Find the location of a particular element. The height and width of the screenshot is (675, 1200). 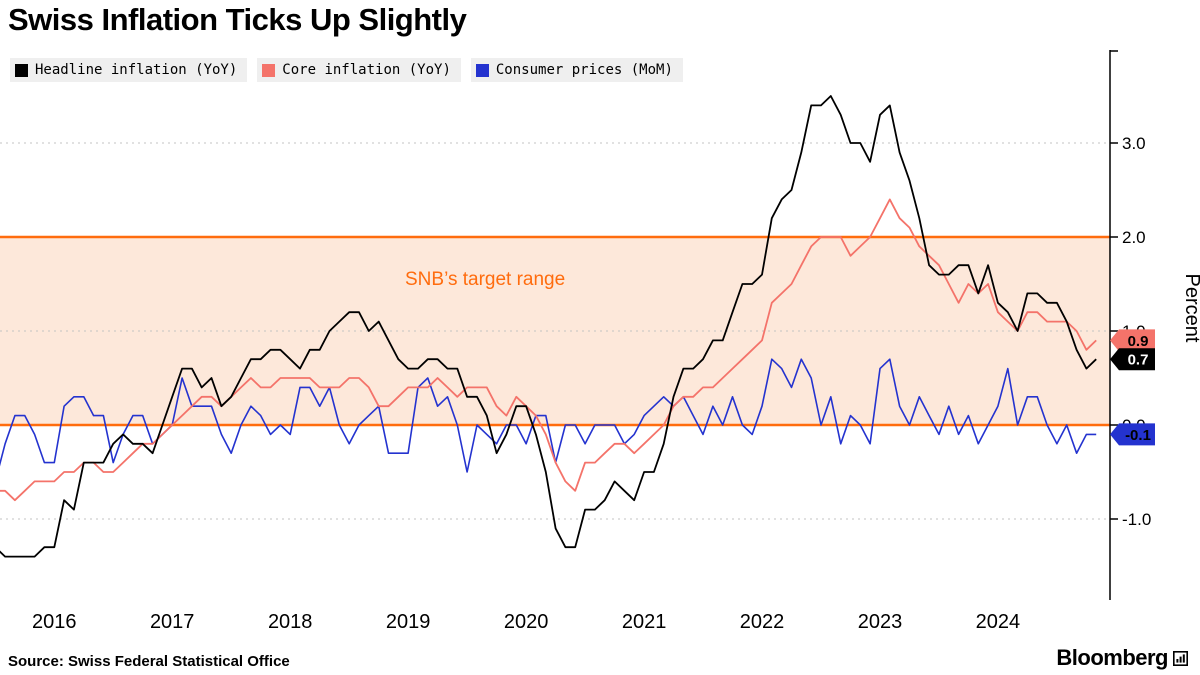

page-title: Swiss Inflation Ticks Up Slightly is located at coordinates (237, 19).